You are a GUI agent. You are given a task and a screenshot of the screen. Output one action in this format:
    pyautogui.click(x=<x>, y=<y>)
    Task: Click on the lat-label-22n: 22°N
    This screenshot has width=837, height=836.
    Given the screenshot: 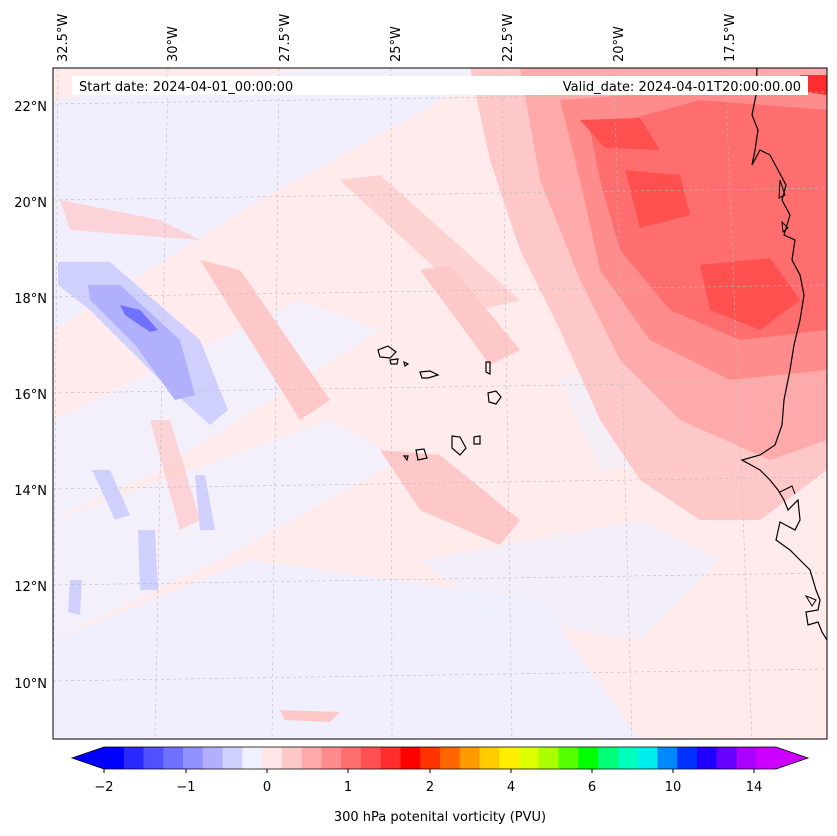 What is the action you would take?
    pyautogui.click(x=30, y=107)
    